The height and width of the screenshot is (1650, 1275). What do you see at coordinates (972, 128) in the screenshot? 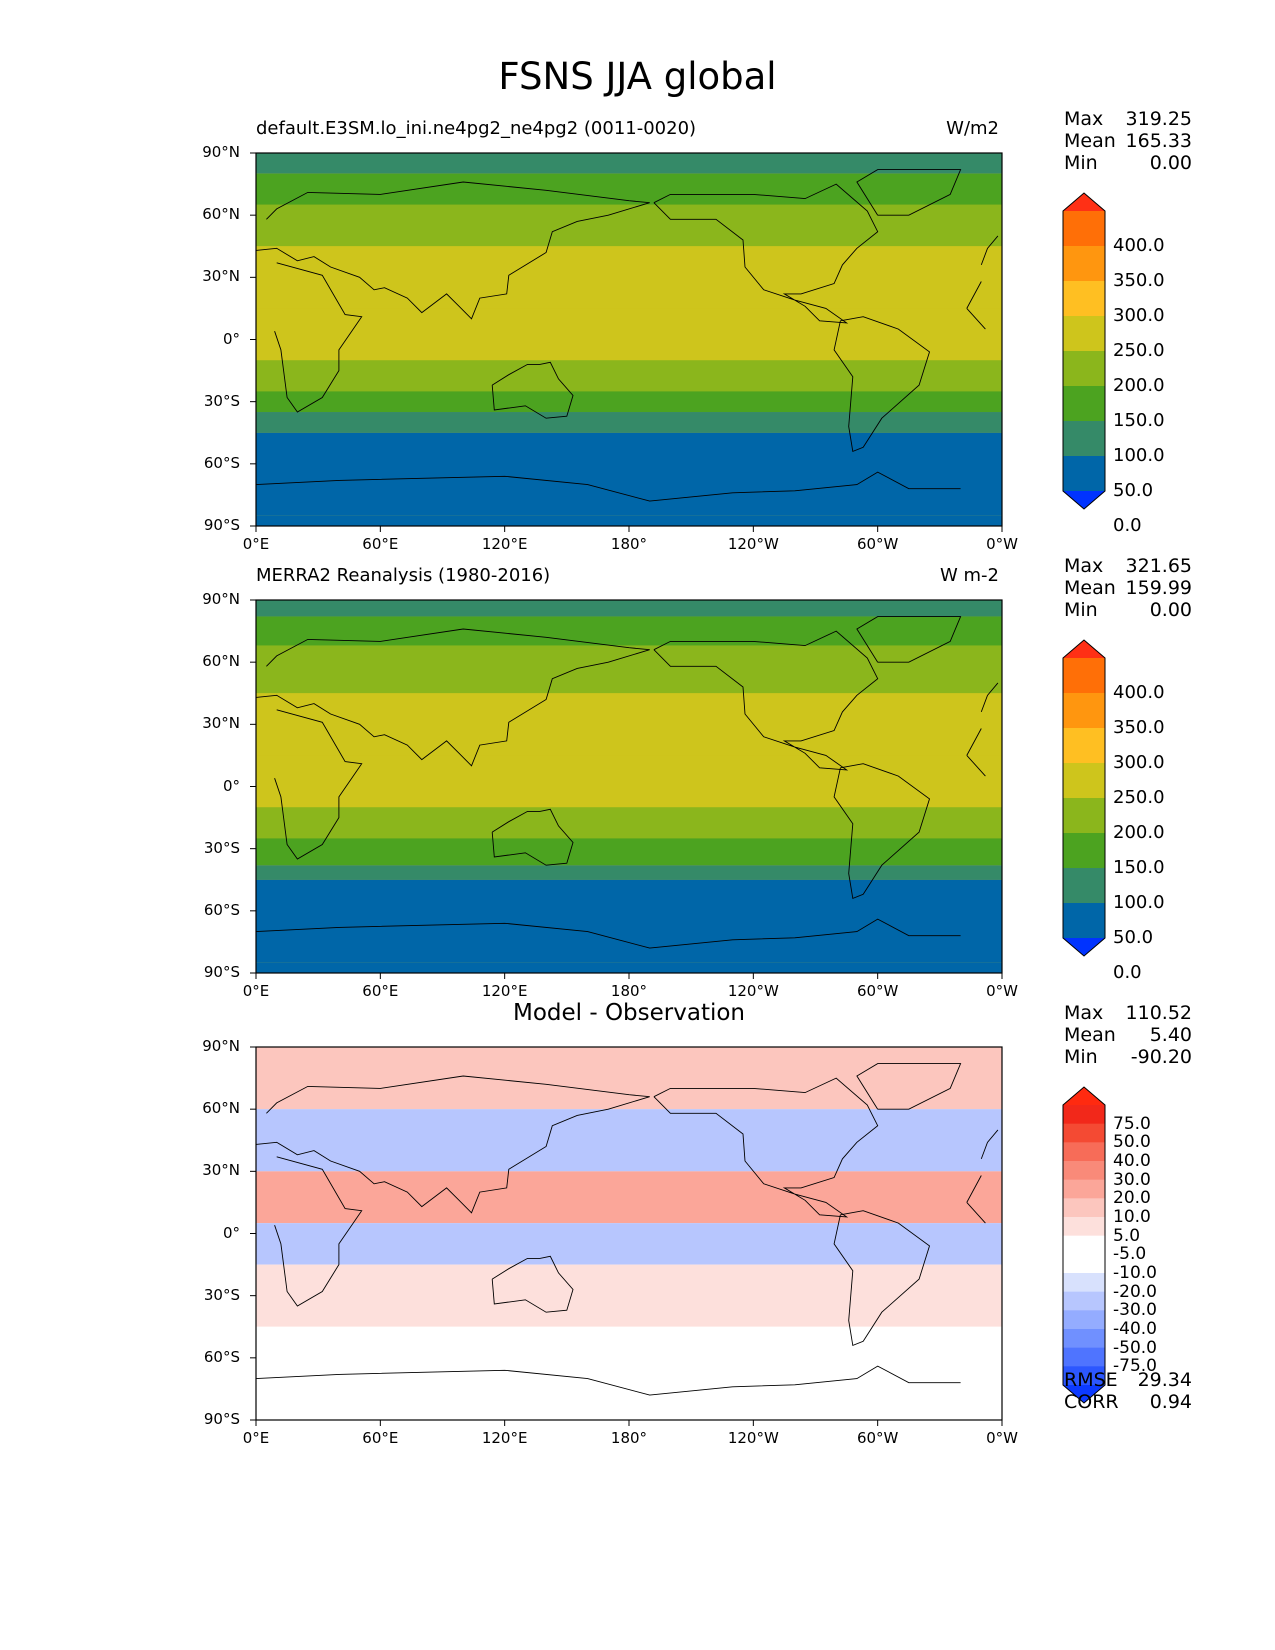
I see `units-label: W/m2` at bounding box center [972, 128].